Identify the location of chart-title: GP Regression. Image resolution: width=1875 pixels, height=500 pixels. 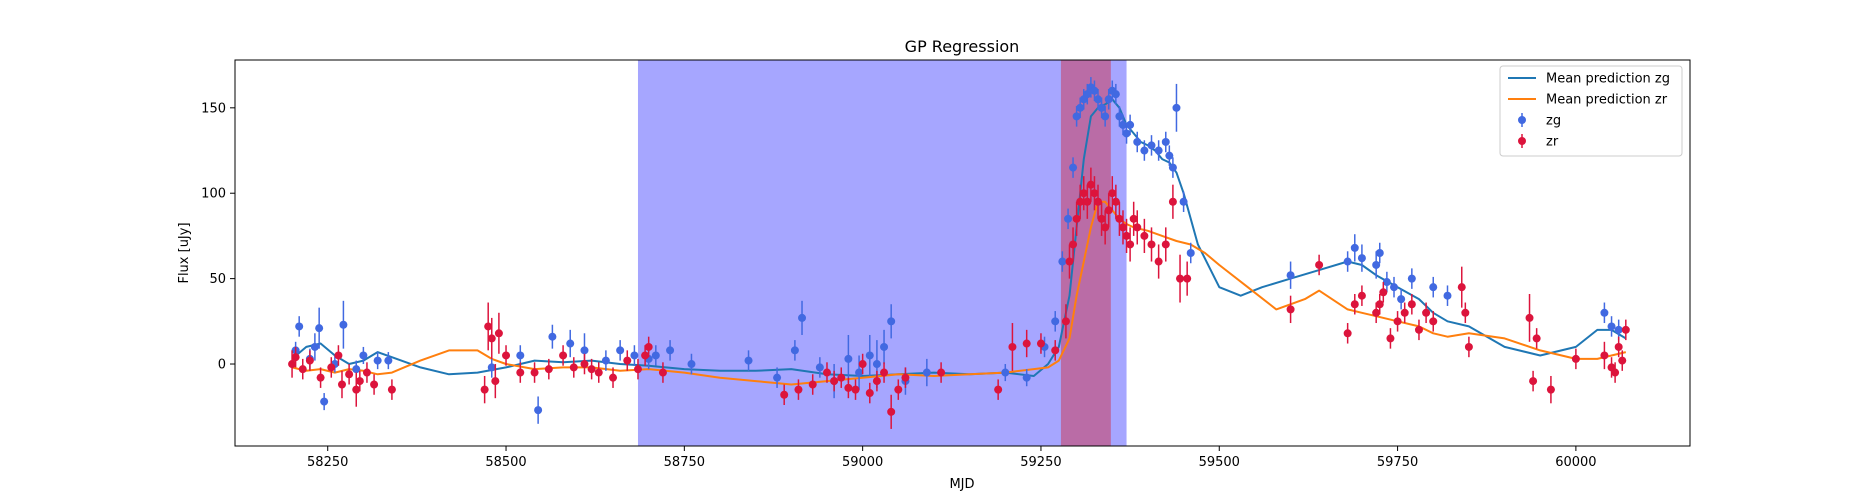
(962, 46).